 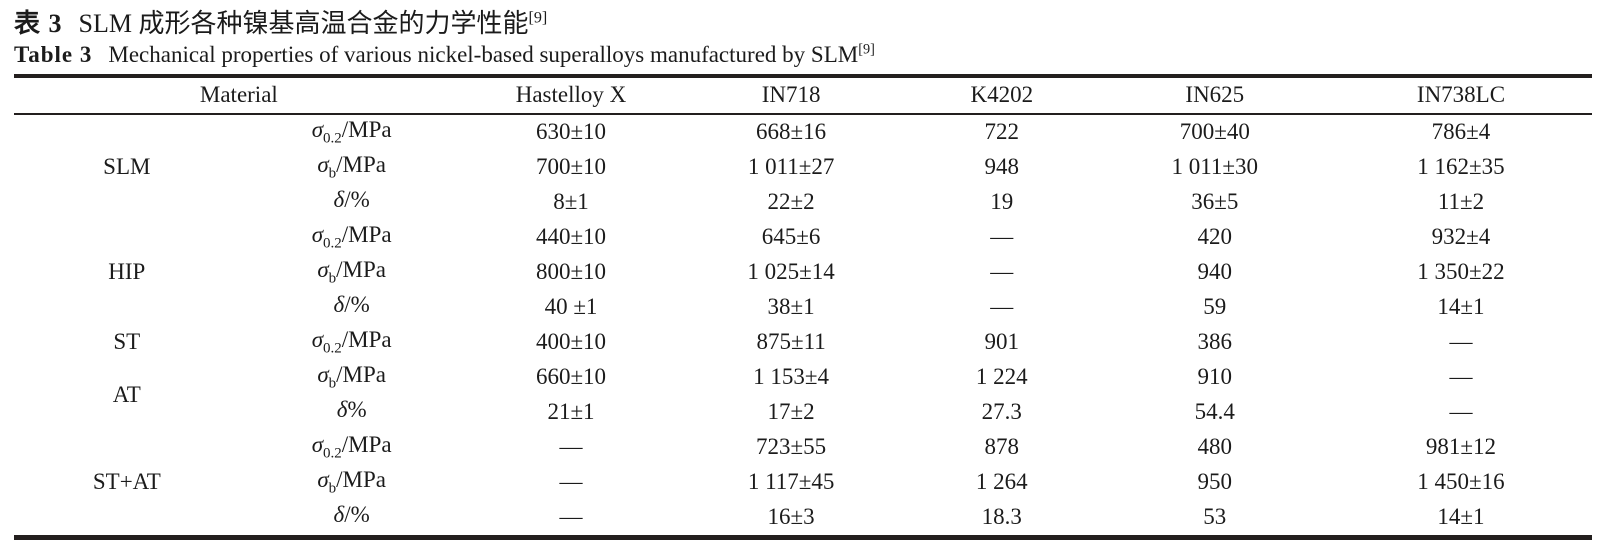 What do you see at coordinates (239, 95) in the screenshot?
I see `header-material: Material` at bounding box center [239, 95].